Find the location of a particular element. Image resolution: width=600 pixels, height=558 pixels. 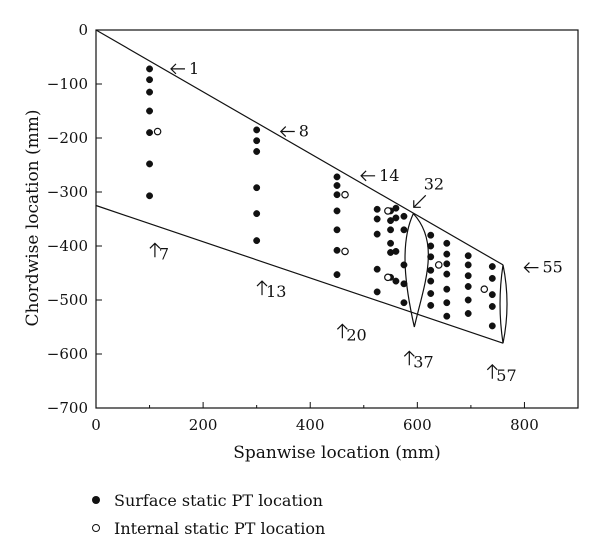

legend-item-surface: Surface static PT location is located at coordinates (208, 500).